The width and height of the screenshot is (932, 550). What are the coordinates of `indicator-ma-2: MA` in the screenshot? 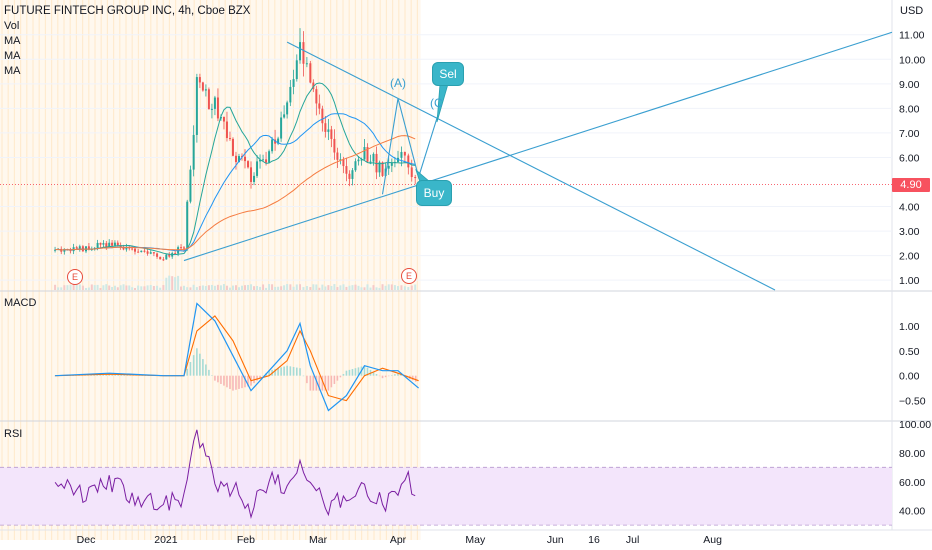 It's located at (12, 56).